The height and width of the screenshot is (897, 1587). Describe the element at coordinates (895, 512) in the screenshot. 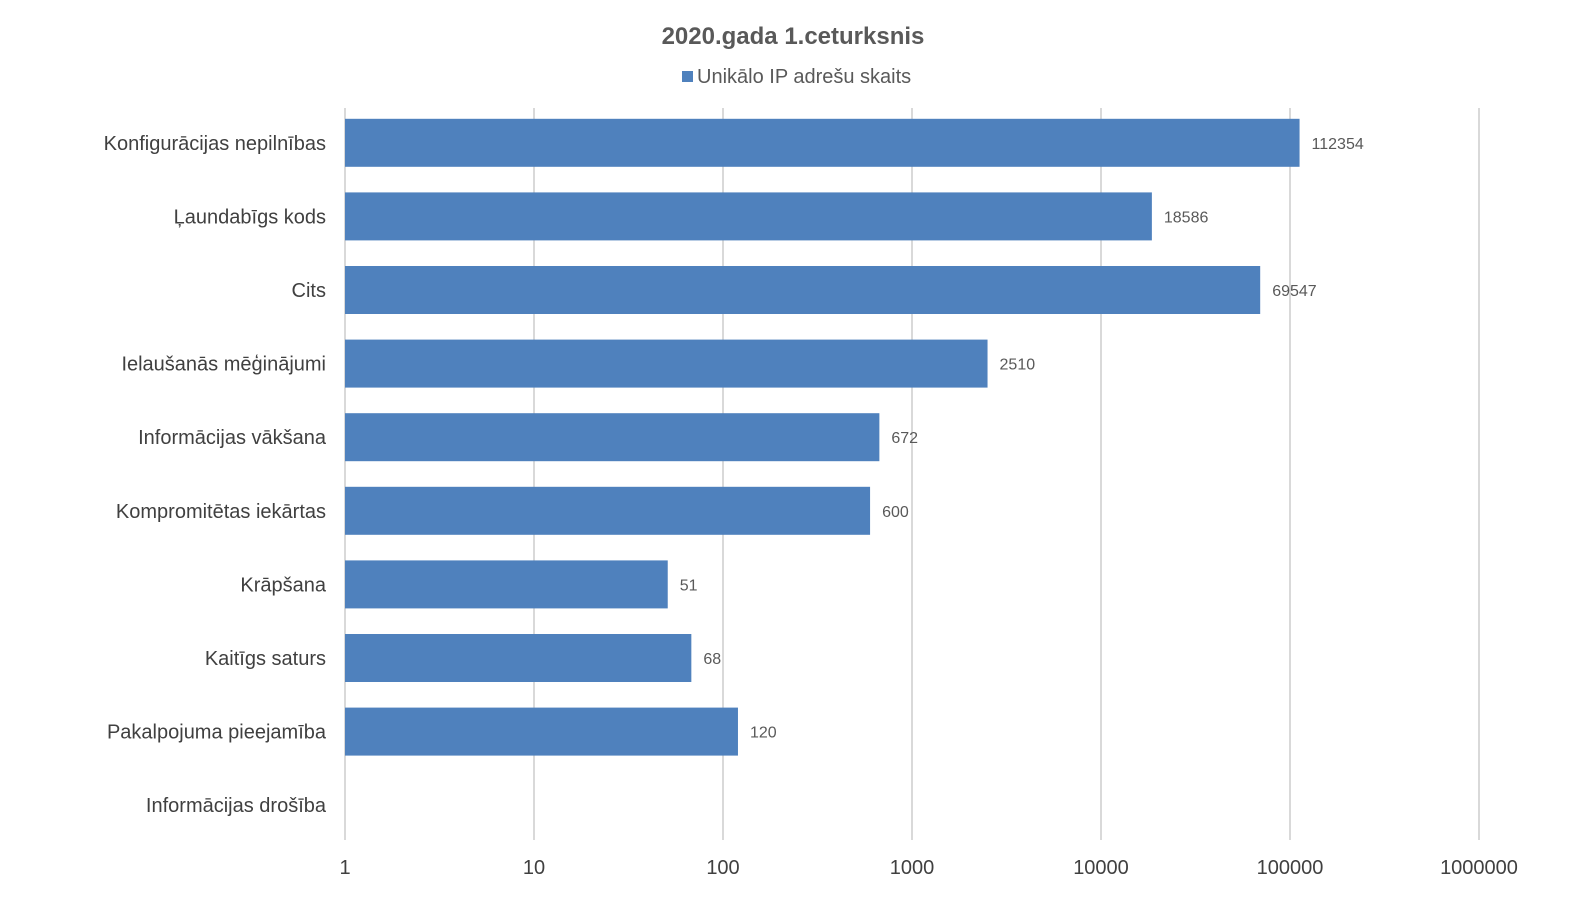

I see `data-label: 600` at that location.